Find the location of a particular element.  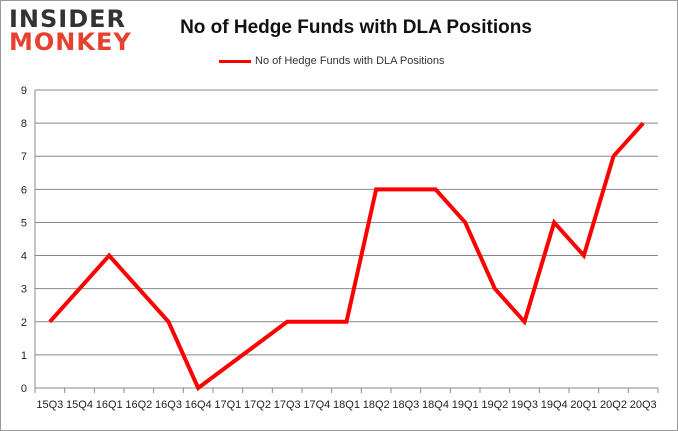

y-tick-label: 2 is located at coordinates (24, 323).